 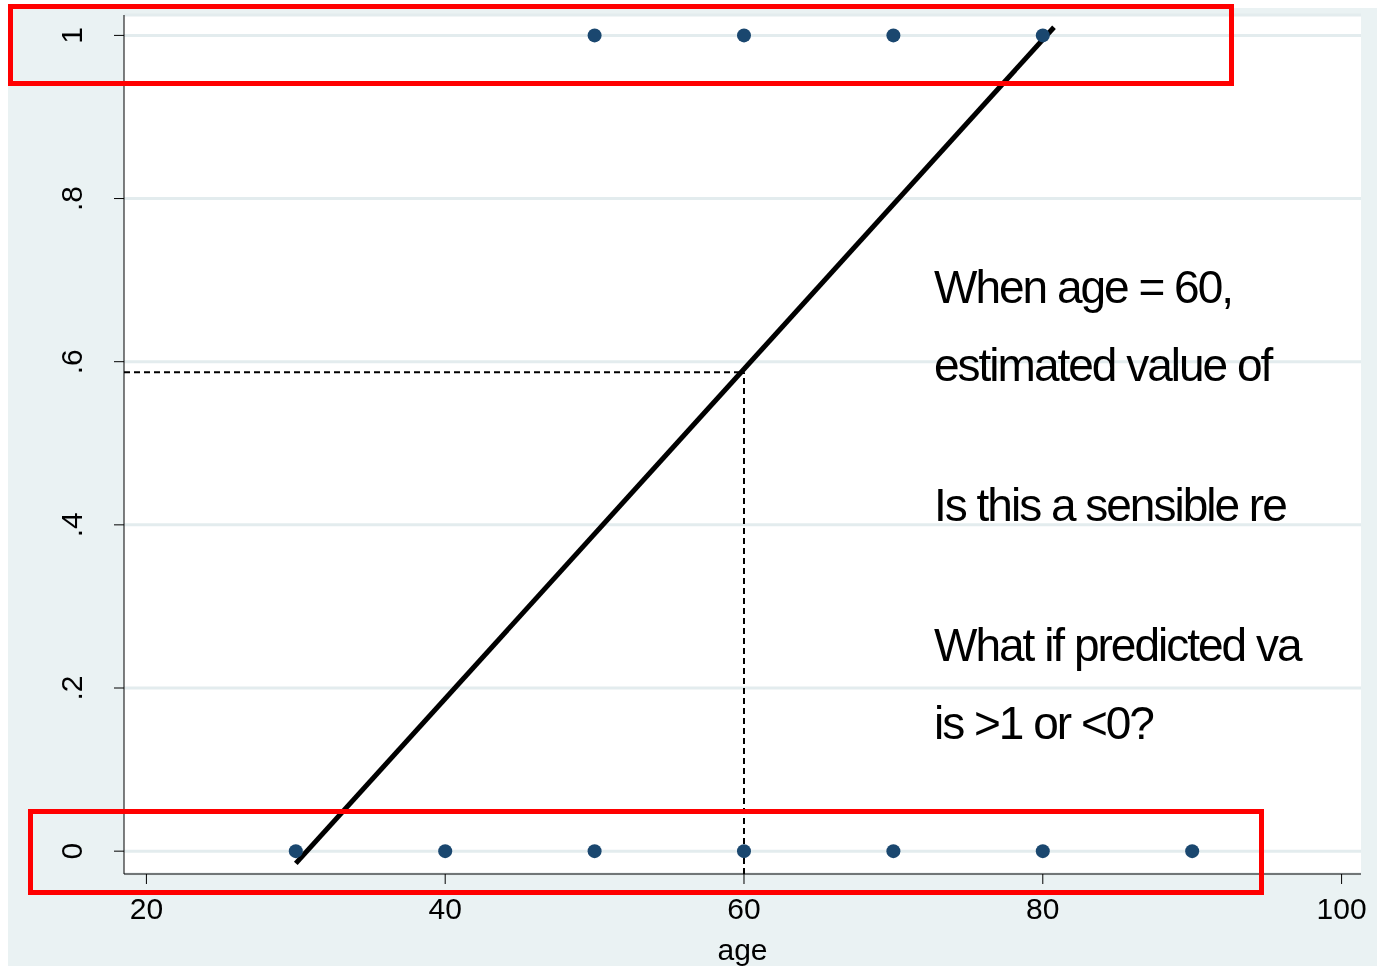 I want to click on x-axis-title: age, so click(x=742, y=949).